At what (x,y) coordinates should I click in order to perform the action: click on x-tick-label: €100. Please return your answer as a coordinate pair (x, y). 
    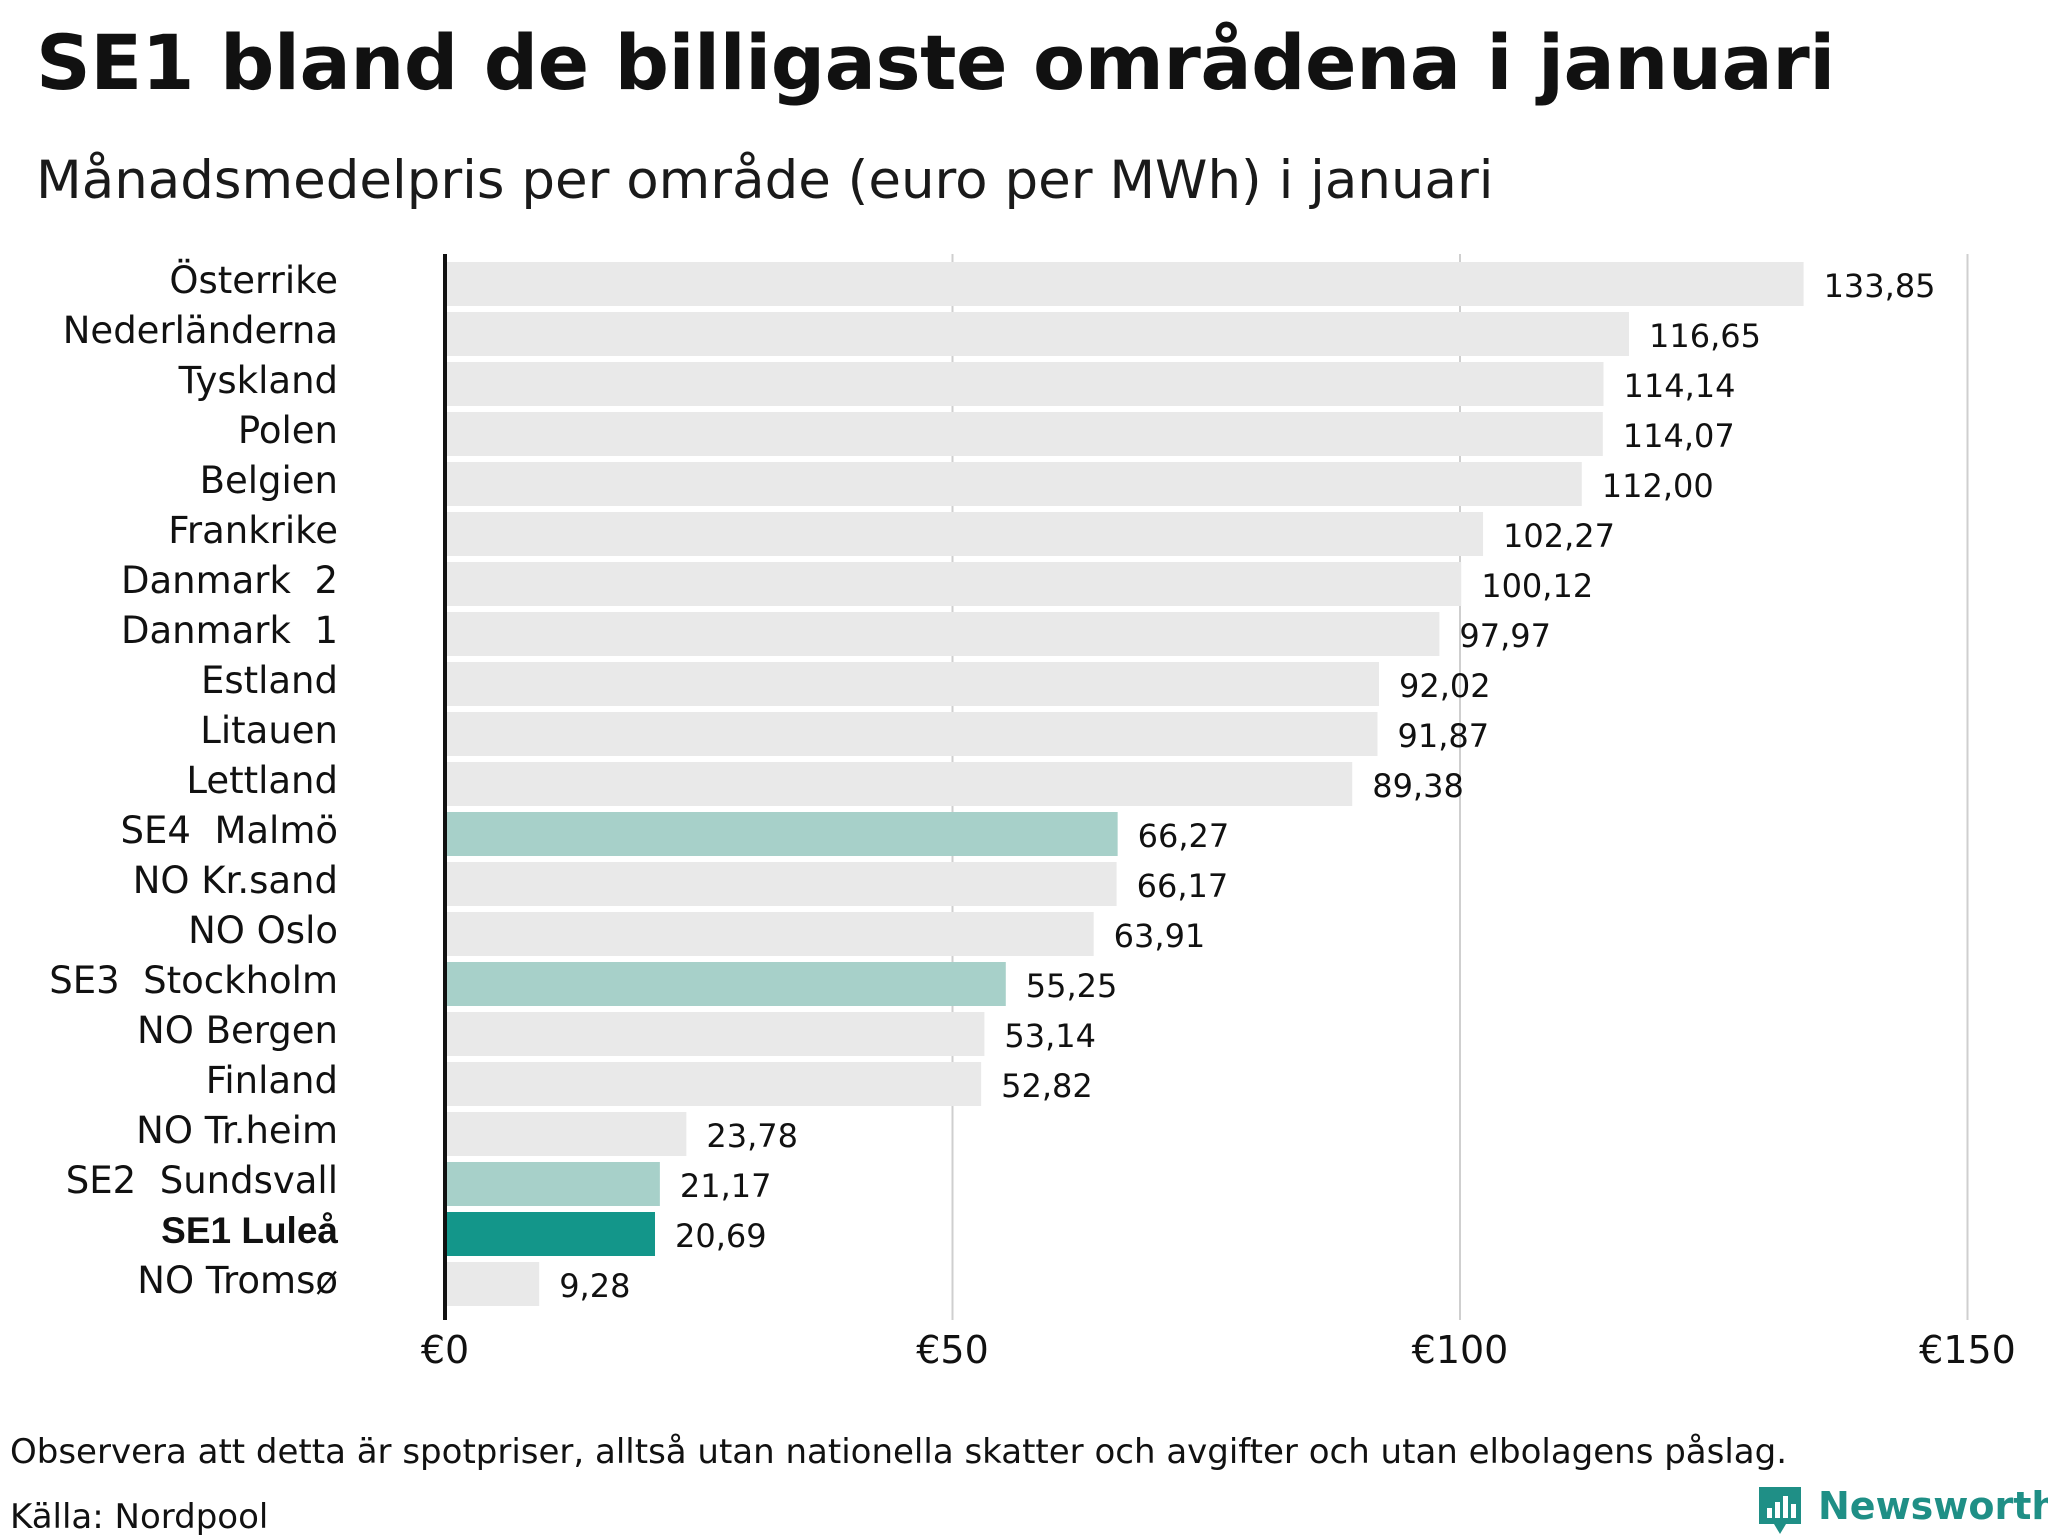
    Looking at the image, I should click on (1460, 1350).